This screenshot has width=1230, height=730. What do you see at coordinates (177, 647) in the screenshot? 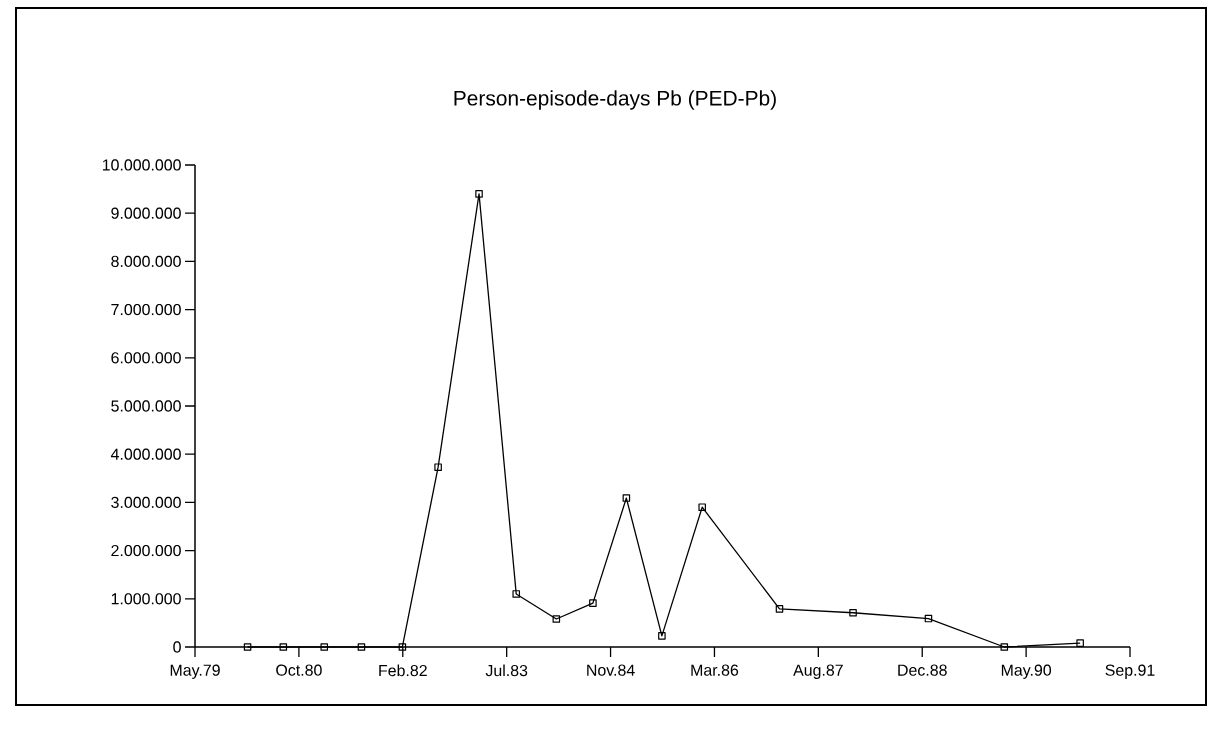
I see `y-tick-label: 0` at bounding box center [177, 647].